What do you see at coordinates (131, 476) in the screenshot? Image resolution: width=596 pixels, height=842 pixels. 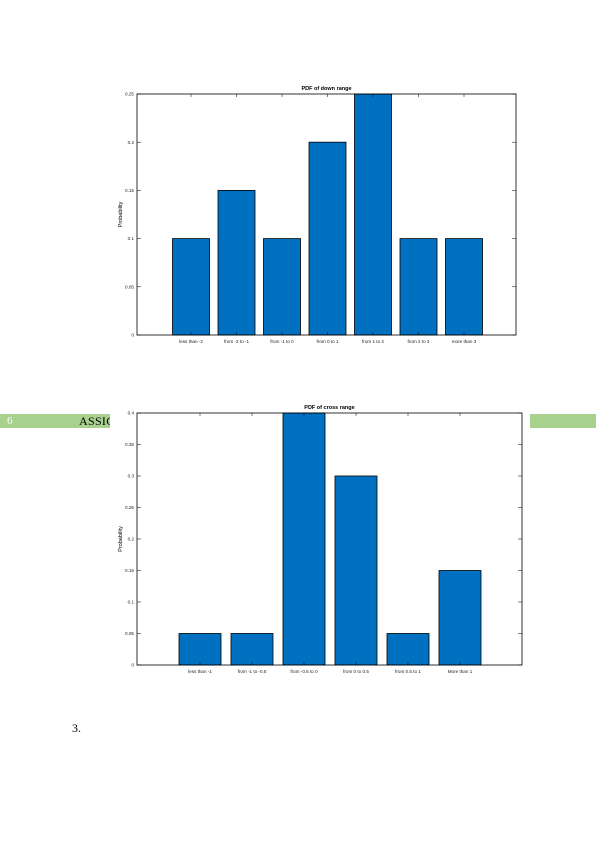 I see `cross-range-y-tick-label: 0.3` at bounding box center [131, 476].